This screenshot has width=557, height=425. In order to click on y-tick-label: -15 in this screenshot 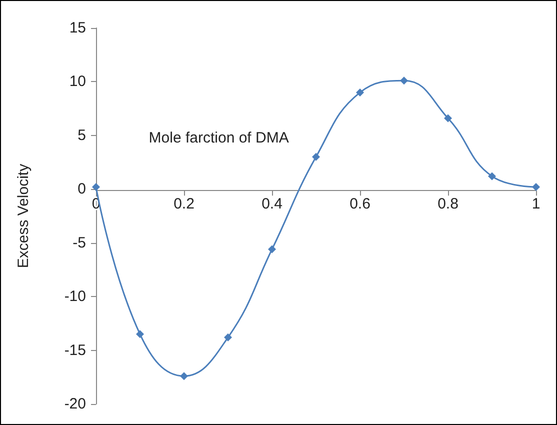, I will do `click(75, 350)`.